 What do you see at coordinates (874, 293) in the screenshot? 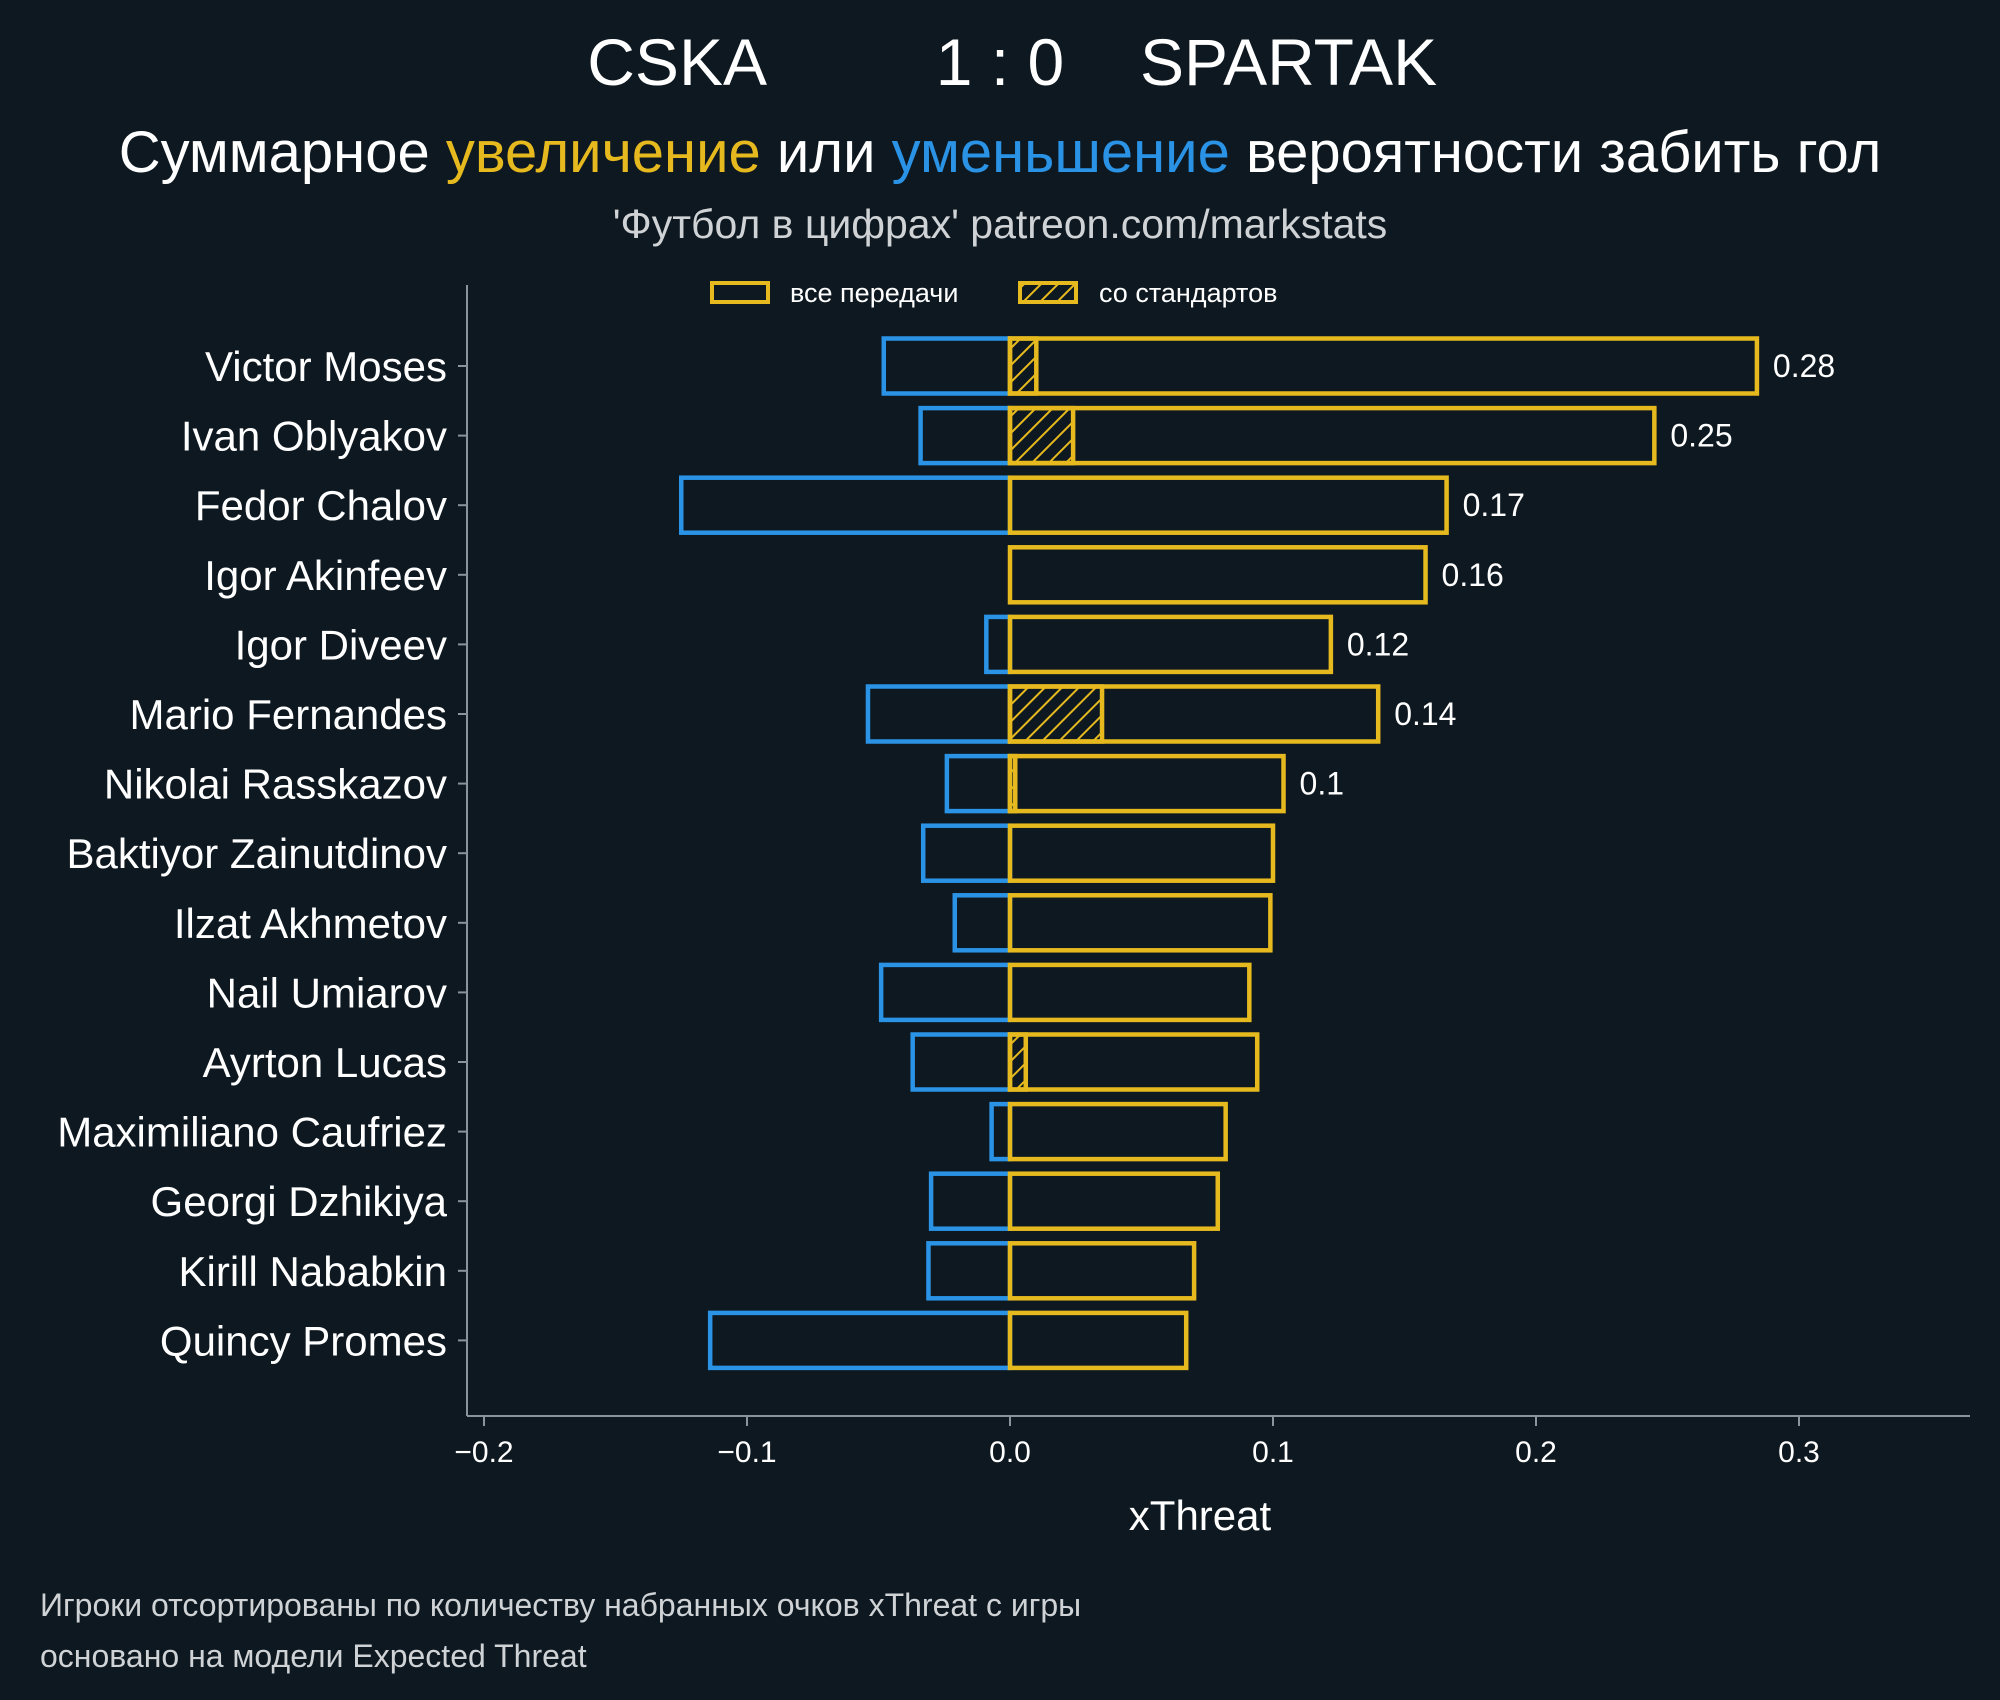
I see `legend-label-all-passes: все передачи` at bounding box center [874, 293].